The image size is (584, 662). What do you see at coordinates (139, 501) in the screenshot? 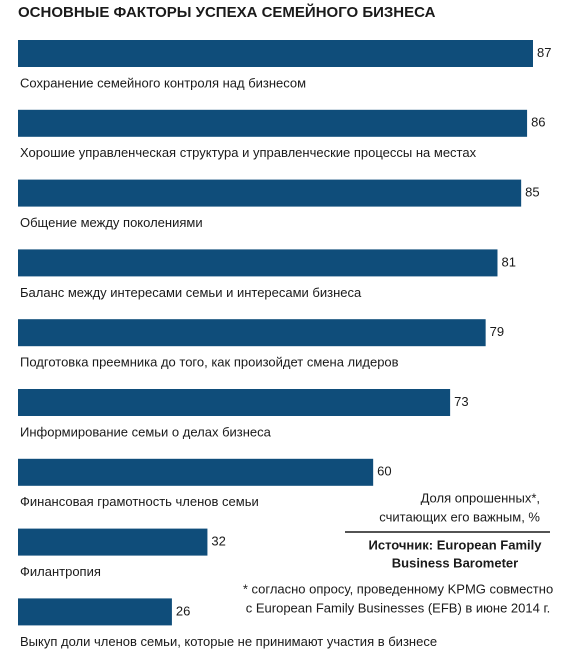
I see `category-label: Финансовая грамотность членов семьи` at bounding box center [139, 501].